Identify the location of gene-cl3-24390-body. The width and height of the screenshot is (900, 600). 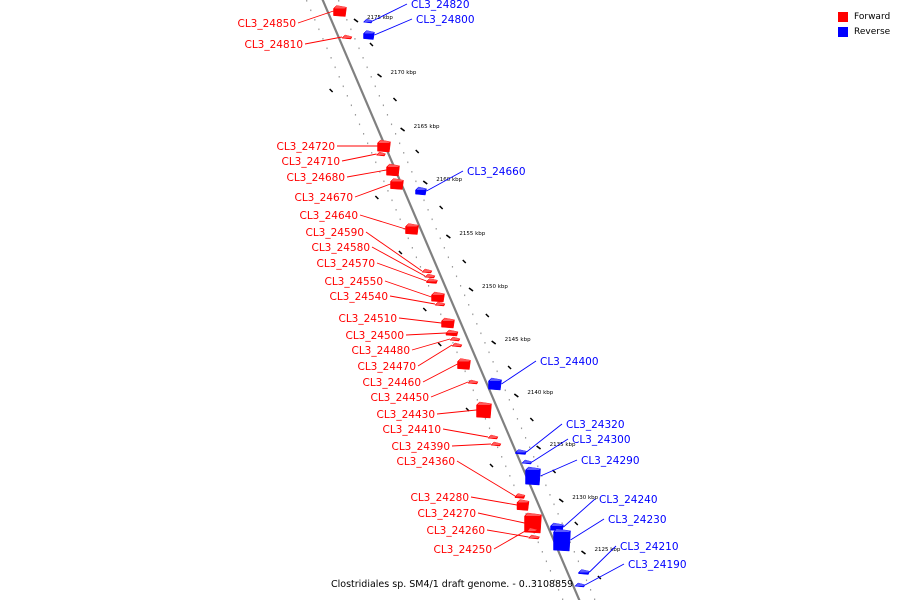
(496, 444).